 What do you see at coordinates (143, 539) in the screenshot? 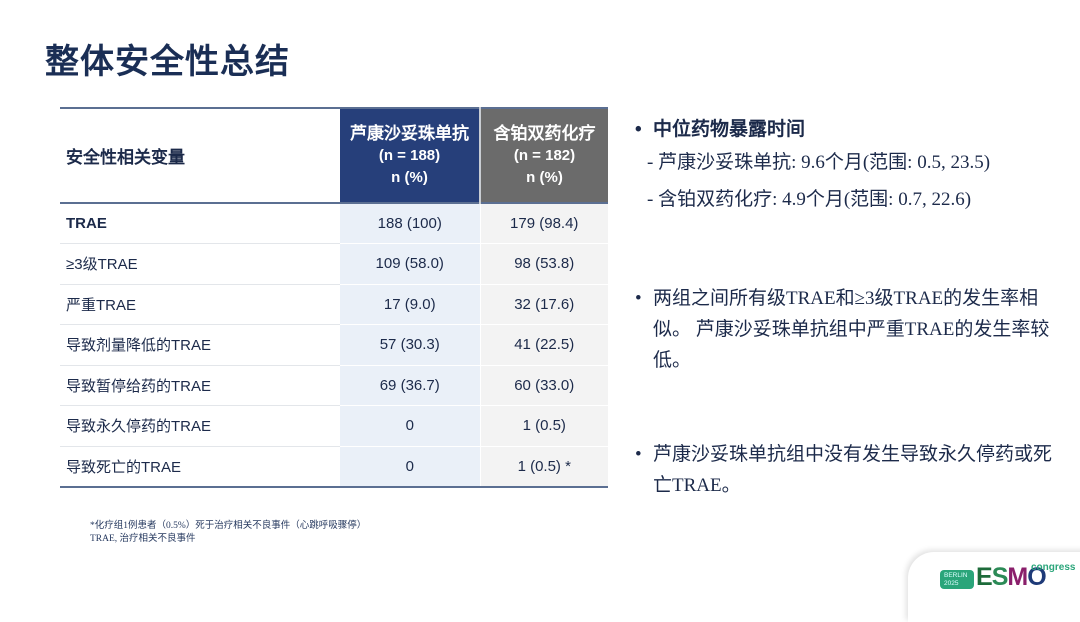
I see `footnote: TRAE, 治疗相关不良事件` at bounding box center [143, 539].